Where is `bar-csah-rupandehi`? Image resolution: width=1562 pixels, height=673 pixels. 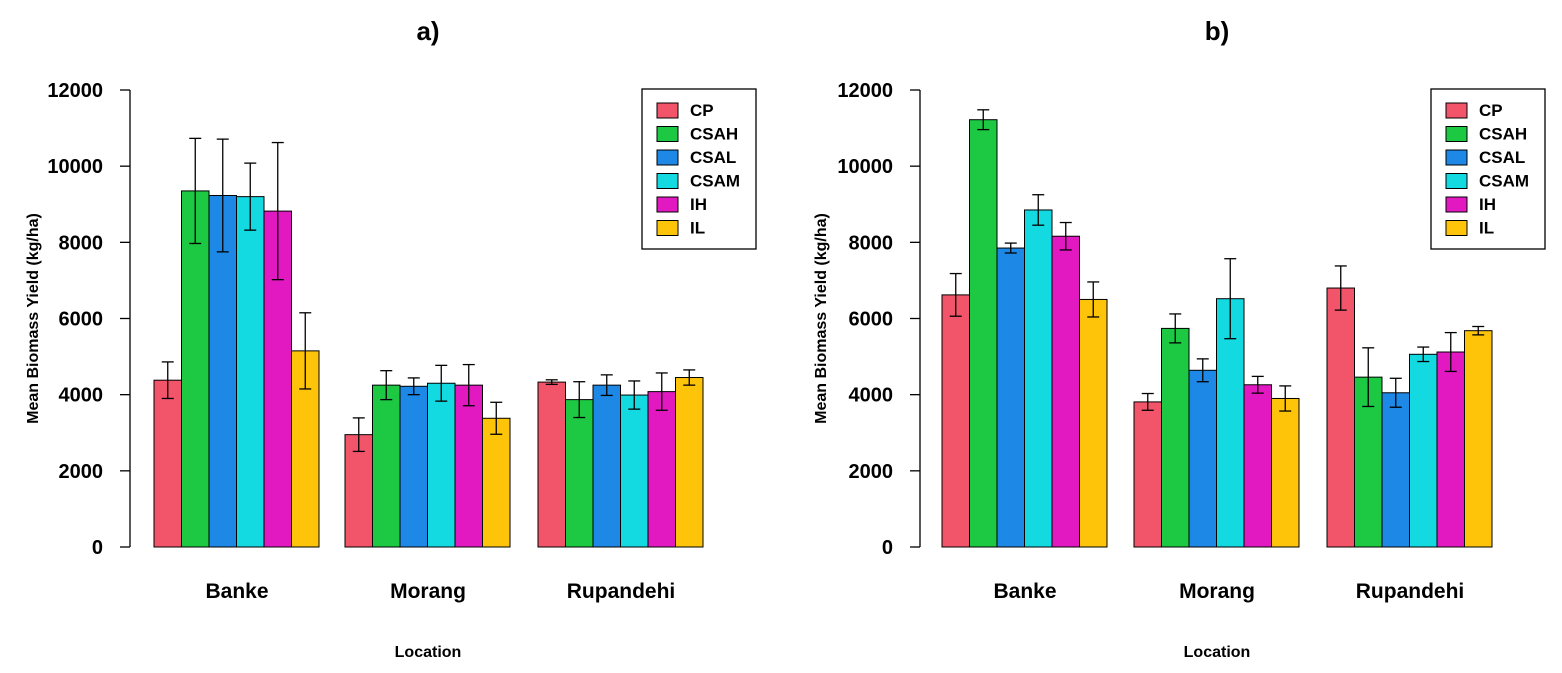
bar-csah-rupandehi is located at coordinates (579, 473).